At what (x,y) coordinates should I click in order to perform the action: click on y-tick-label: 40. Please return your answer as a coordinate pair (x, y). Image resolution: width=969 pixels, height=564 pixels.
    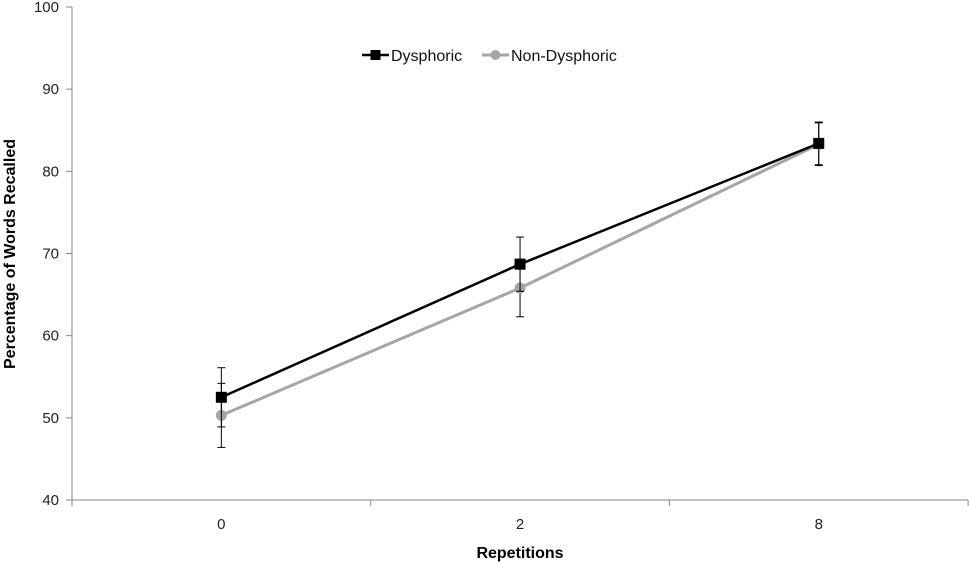
    Looking at the image, I should click on (50, 500).